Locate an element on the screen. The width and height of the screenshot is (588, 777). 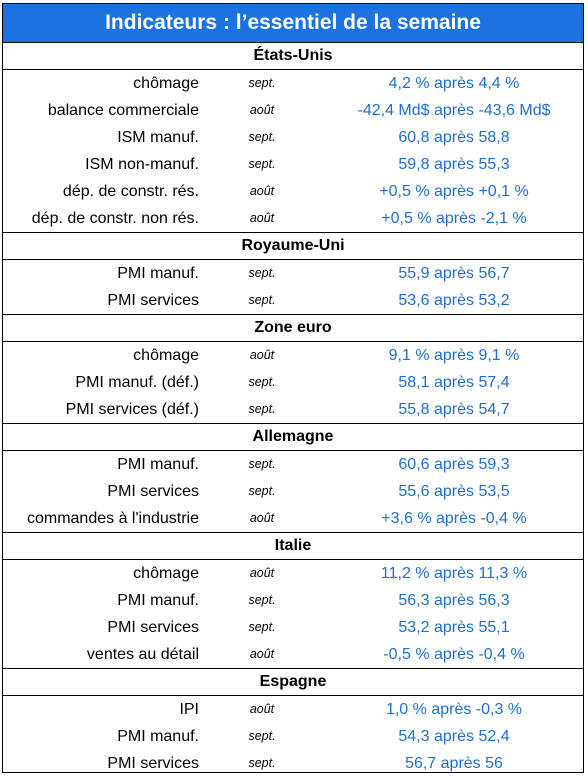
indicator-value: 59,8 après 55,3 is located at coordinates (454, 164).